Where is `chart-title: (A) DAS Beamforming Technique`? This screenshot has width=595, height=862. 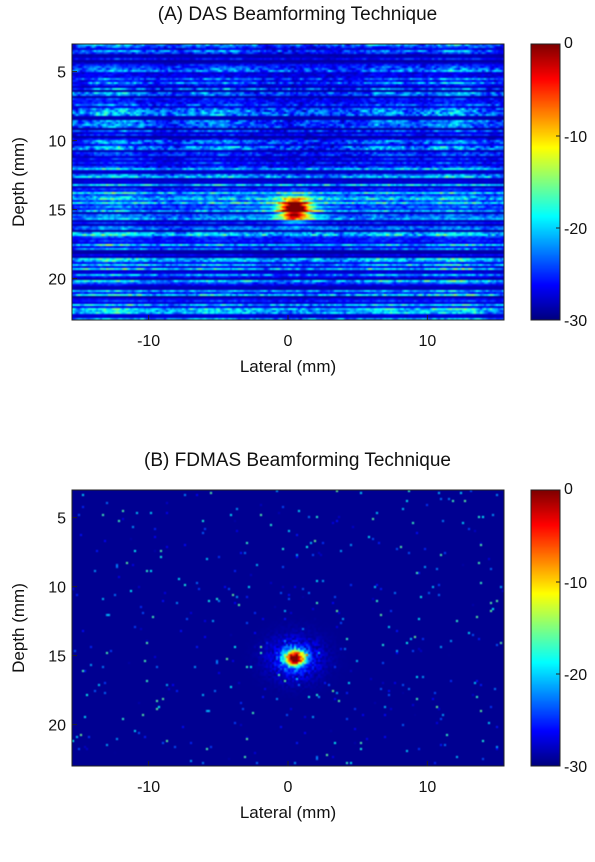 chart-title: (A) DAS Beamforming Technique is located at coordinates (297, 14).